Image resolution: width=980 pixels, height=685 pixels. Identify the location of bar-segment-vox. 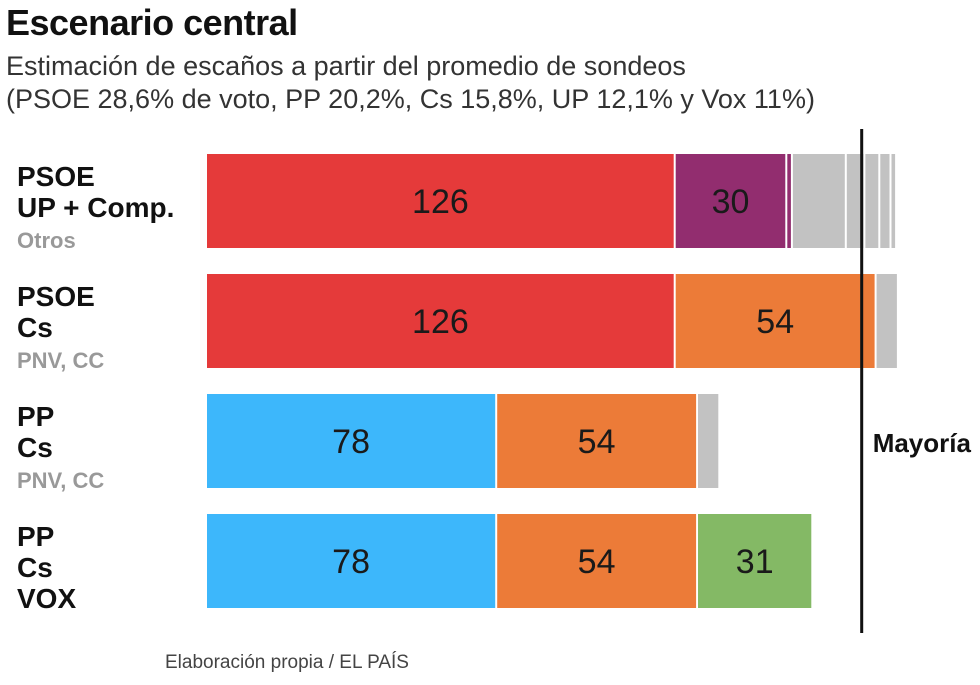
(755, 561).